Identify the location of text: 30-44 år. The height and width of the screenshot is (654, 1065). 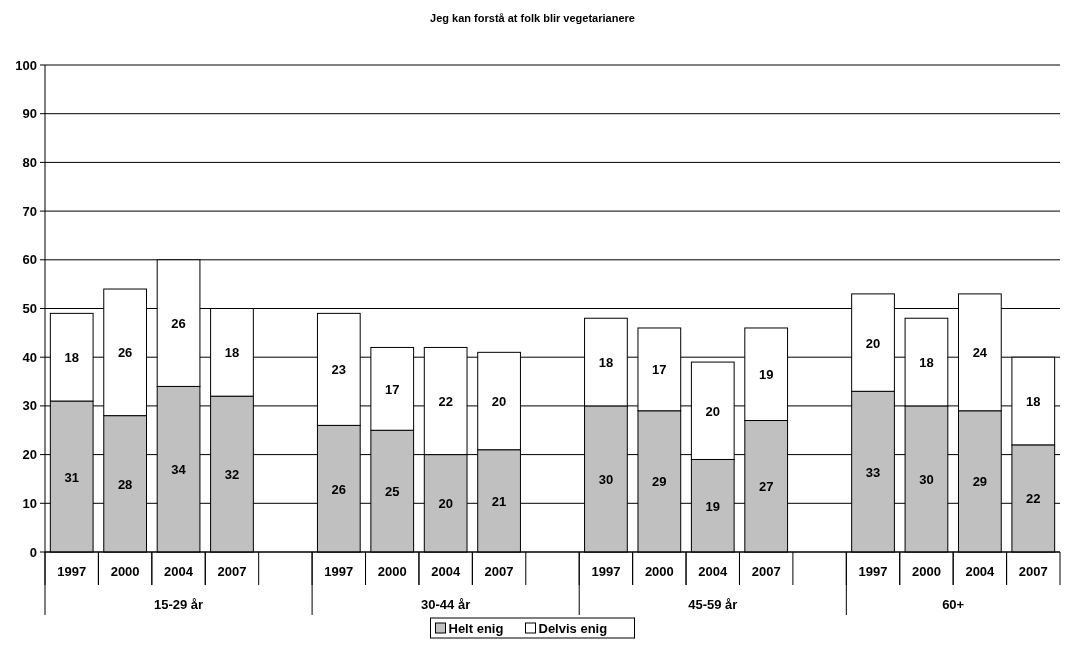
(446, 604).